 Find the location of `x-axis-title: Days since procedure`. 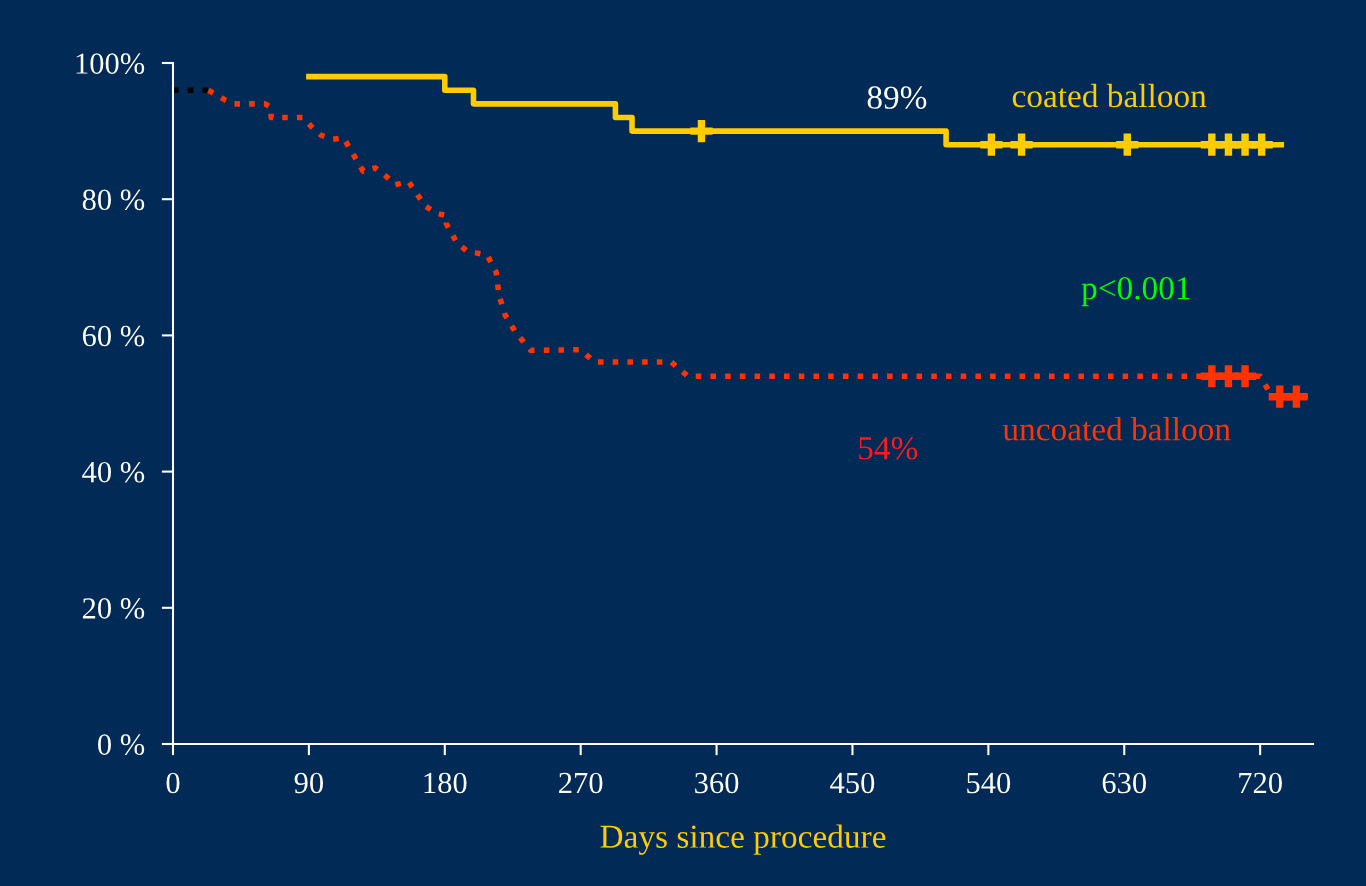

x-axis-title: Days since procedure is located at coordinates (743, 839).